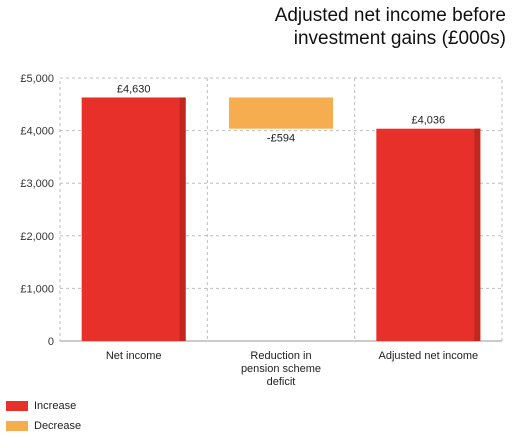 This screenshot has height=436, width=512. I want to click on x-category-label: deficit, so click(281, 382).